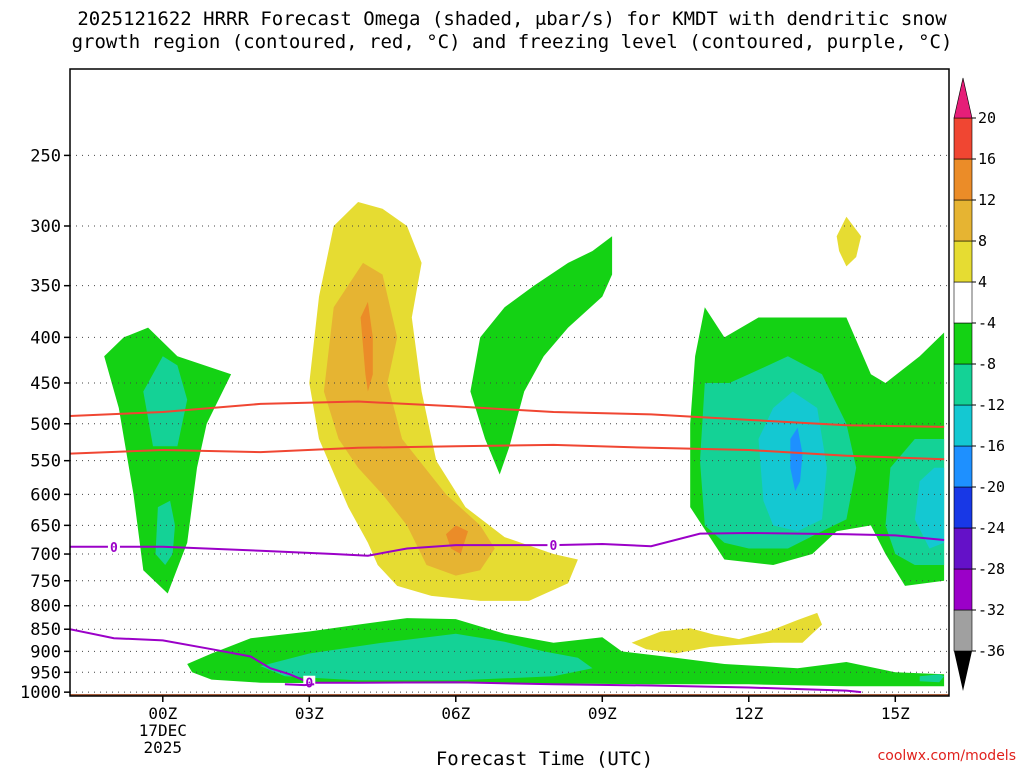  Describe the element at coordinates (162, 713) in the screenshot. I see `x-tick-label-00Z: 00Z` at that location.